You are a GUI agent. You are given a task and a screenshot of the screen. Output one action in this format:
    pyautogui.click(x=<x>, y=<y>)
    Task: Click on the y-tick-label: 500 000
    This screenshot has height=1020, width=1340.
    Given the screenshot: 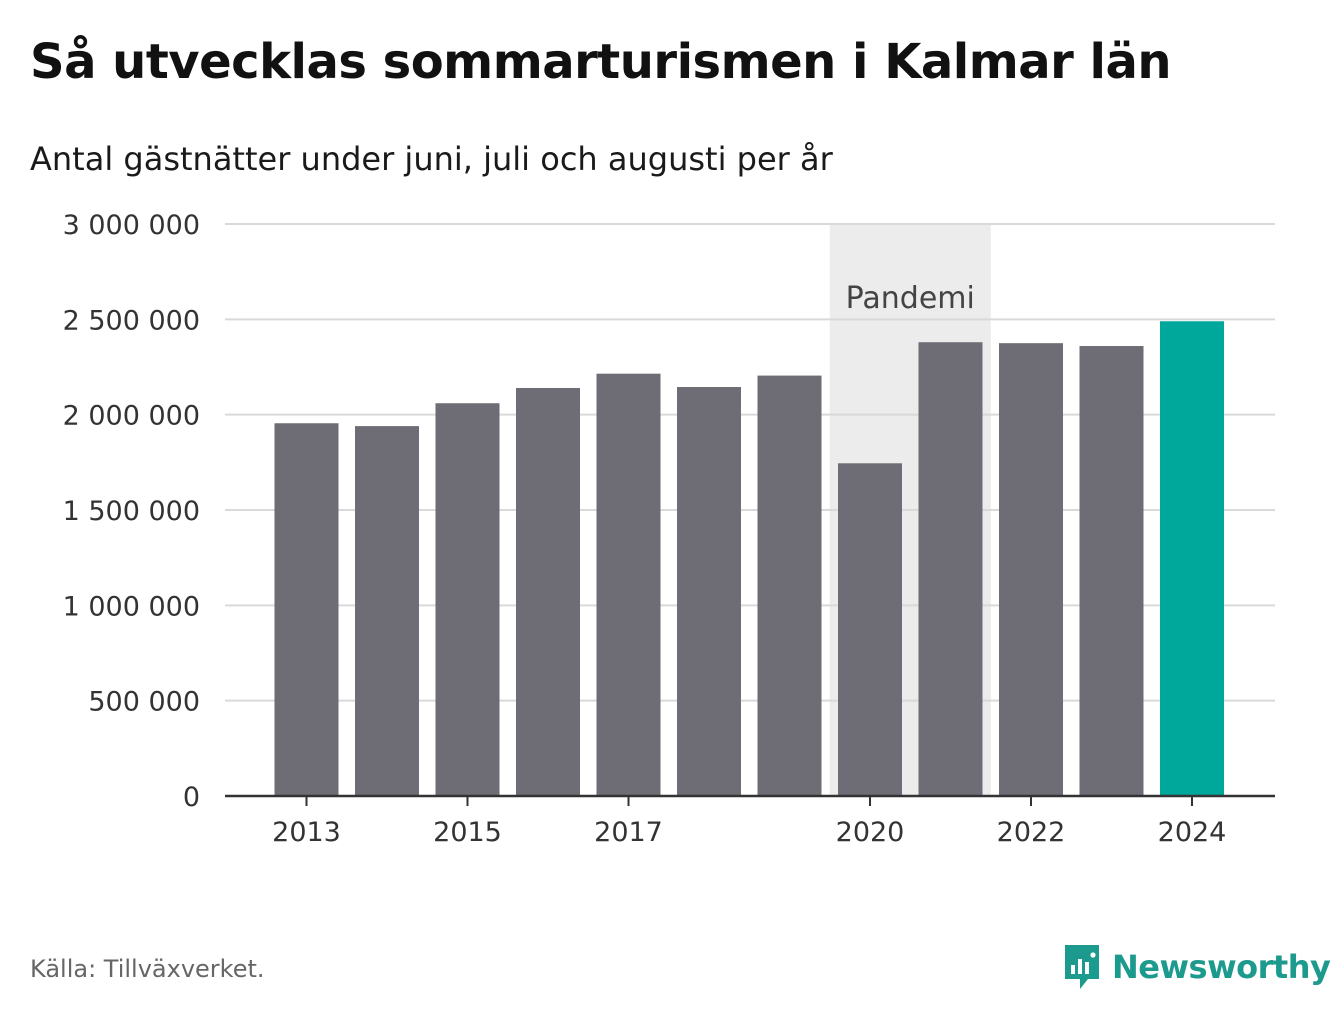 What is the action you would take?
    pyautogui.click(x=144, y=702)
    